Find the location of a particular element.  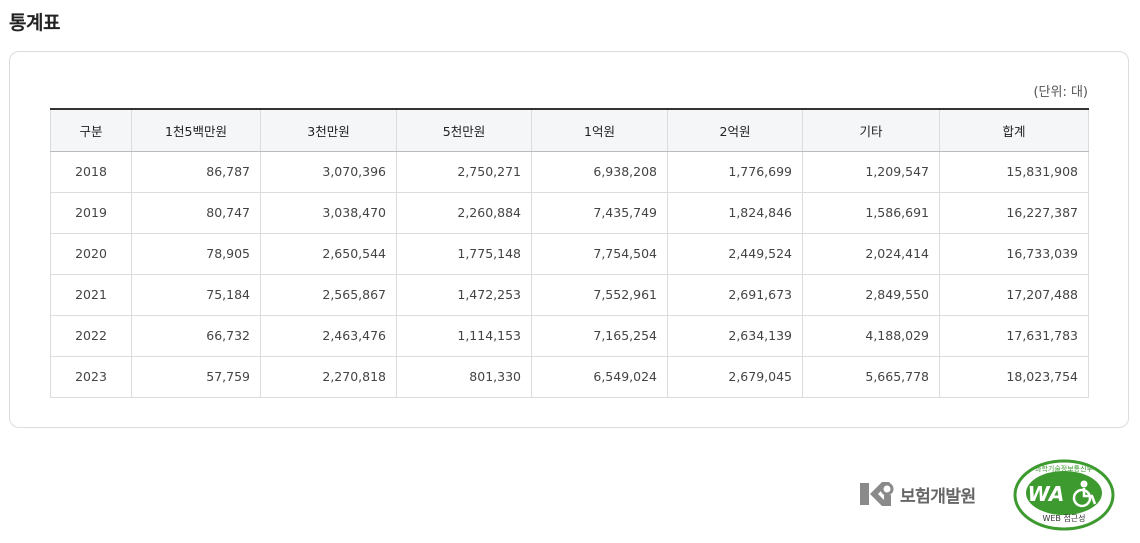

value-cell: 2,024,414 is located at coordinates (871, 254).